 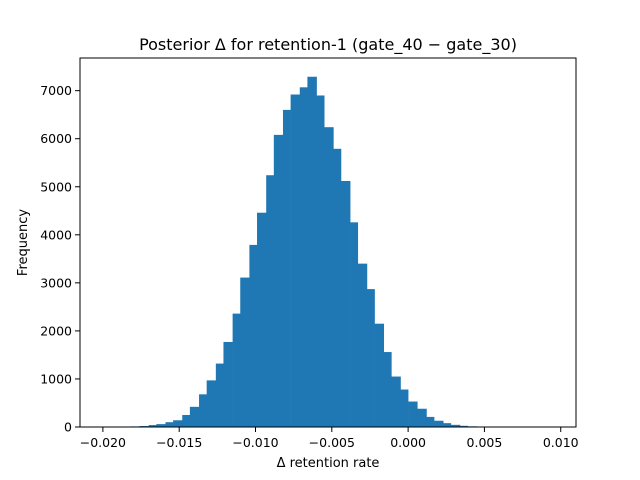 I want to click on x-axis-ticks: −0.020 −0.015 −0.010 −0.005 0.000 0.005 0.010, so click(x=329, y=438).